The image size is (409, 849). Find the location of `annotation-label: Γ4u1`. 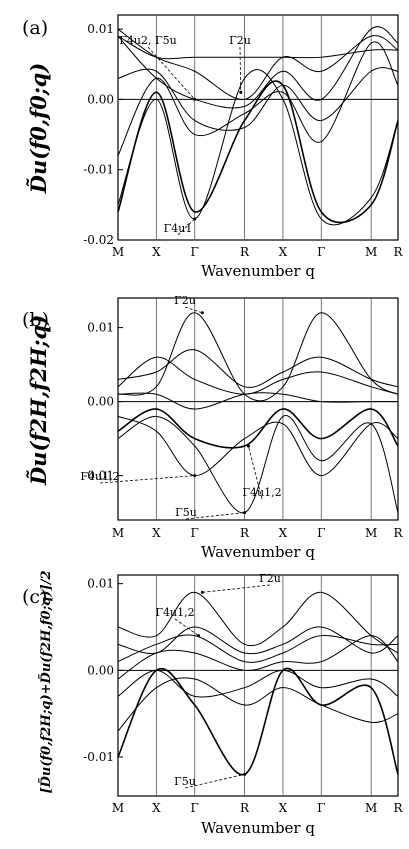

annotation-label: Γ4u1 is located at coordinates (178, 228).